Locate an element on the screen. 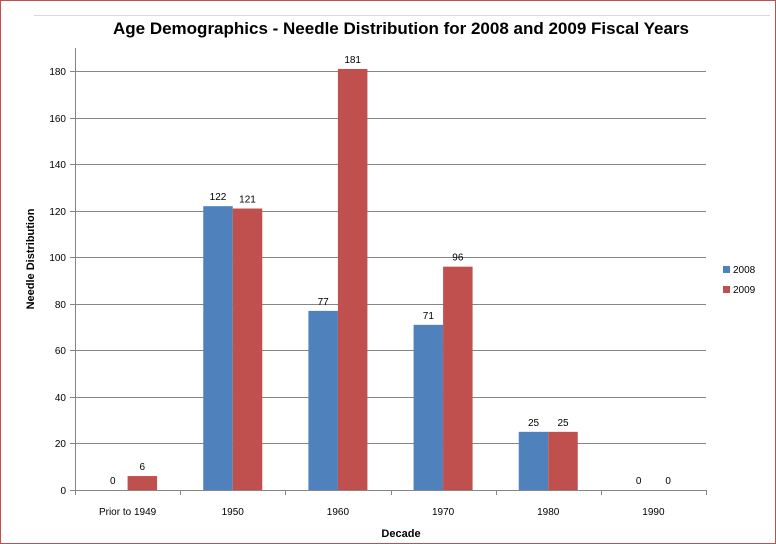  legend: 2008 2009 is located at coordinates (739, 280).